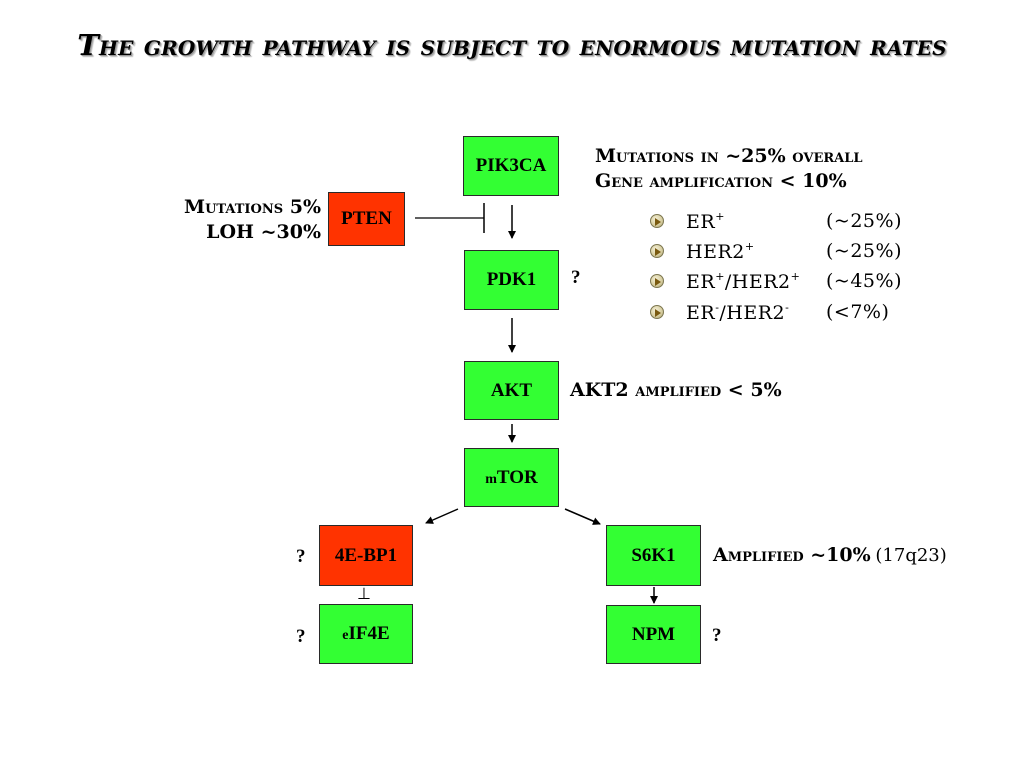 The image size is (1024, 768). I want to click on subtype-value: (<7%), so click(858, 312).